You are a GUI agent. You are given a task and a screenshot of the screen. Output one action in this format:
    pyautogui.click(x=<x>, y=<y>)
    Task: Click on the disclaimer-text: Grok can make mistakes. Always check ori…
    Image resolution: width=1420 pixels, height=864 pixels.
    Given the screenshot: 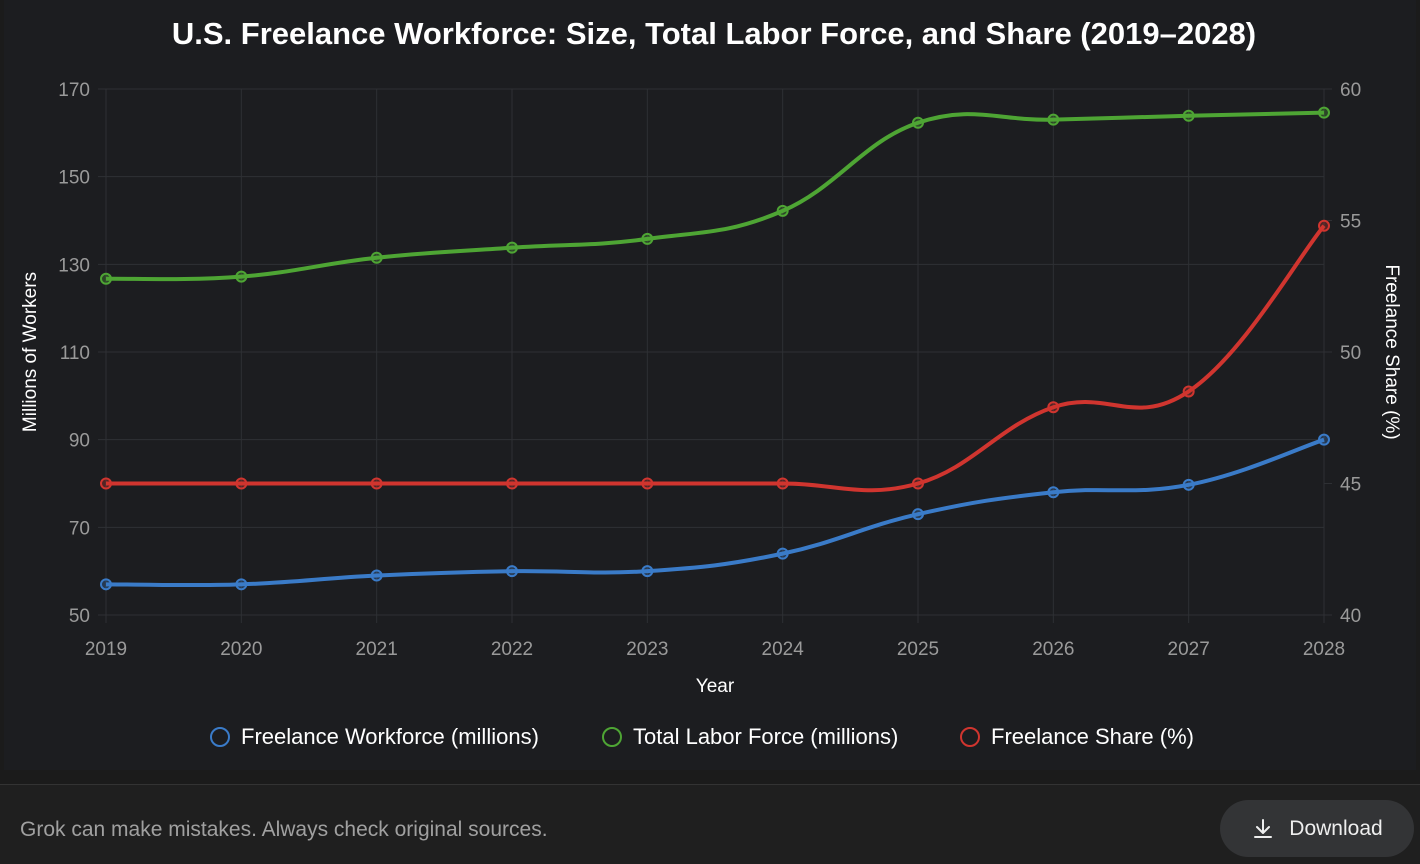 What is the action you would take?
    pyautogui.click(x=284, y=829)
    